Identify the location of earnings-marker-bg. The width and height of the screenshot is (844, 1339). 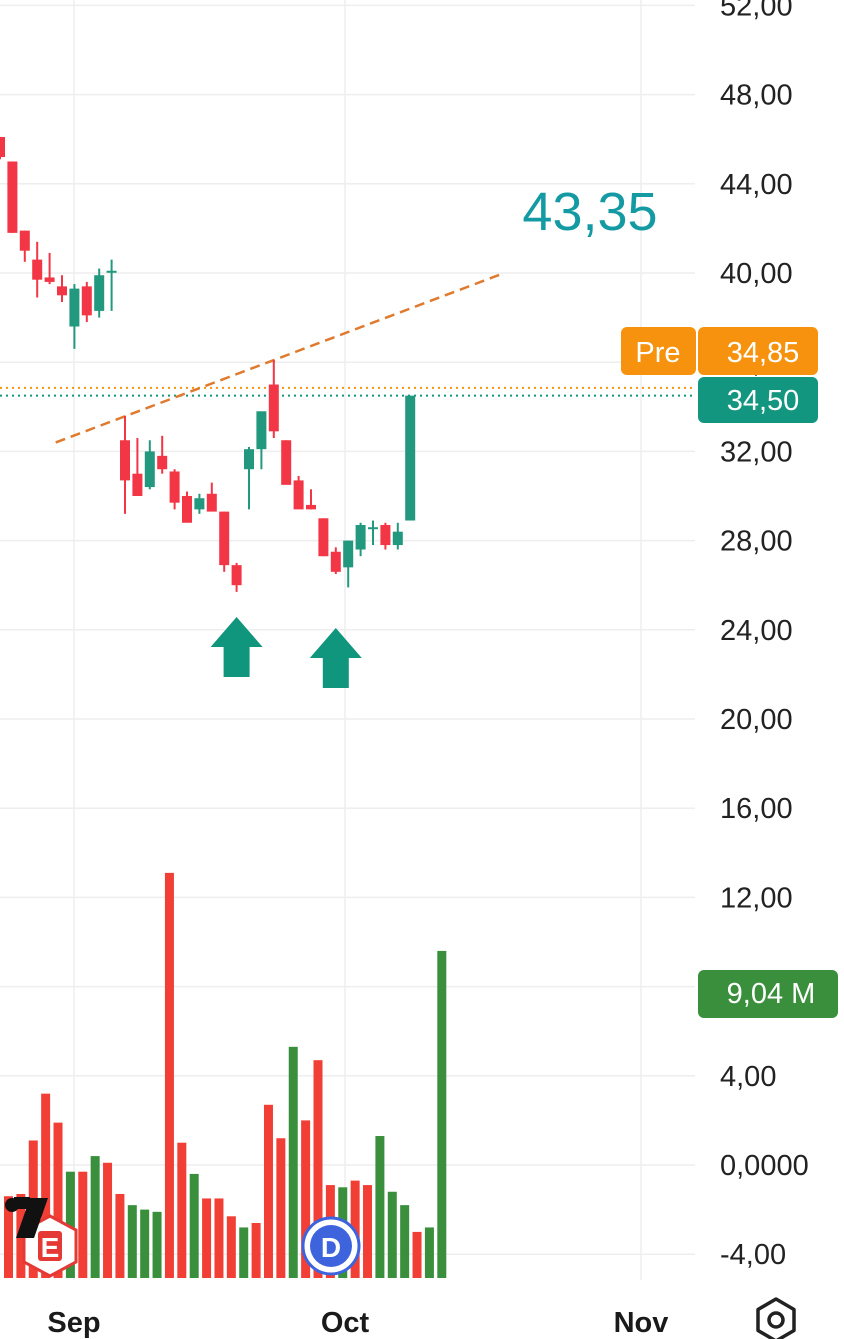
(50, 1246).